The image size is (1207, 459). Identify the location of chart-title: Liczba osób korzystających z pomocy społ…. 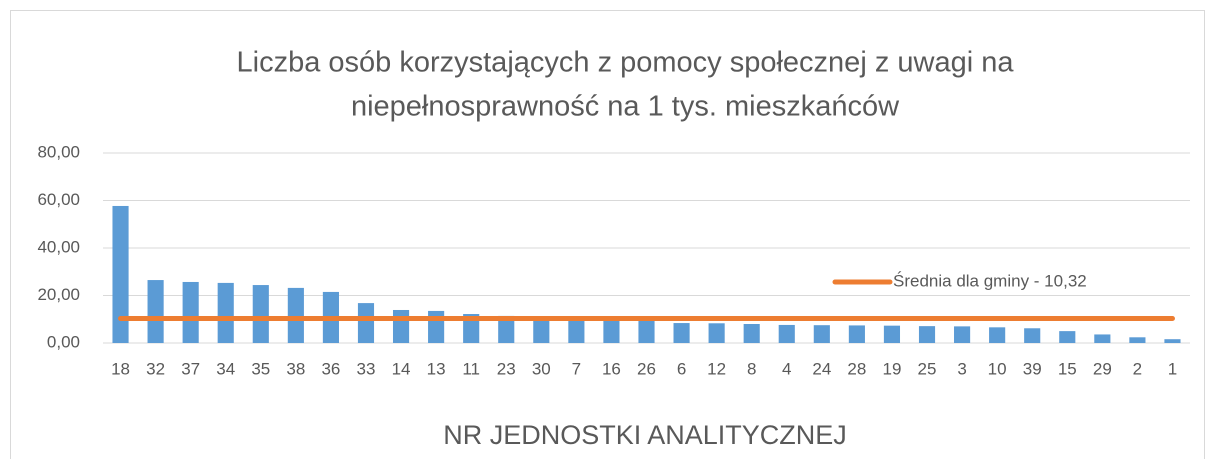
(626, 63).